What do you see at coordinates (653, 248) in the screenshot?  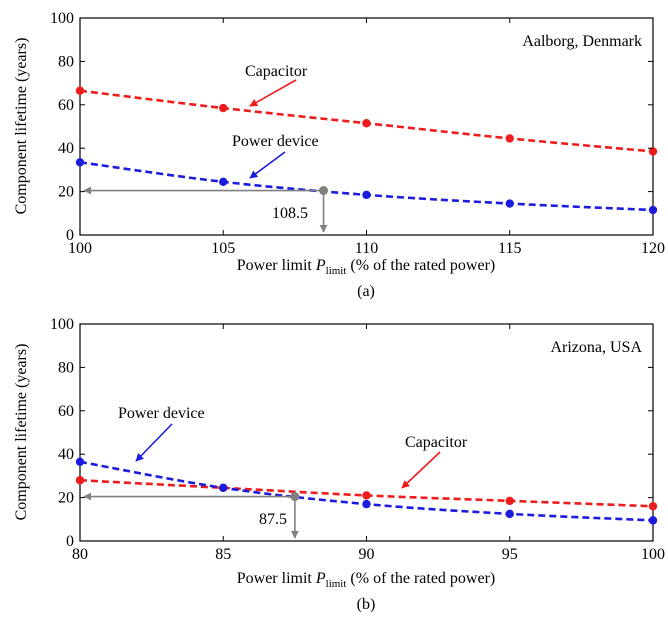 I see `x-tick-label: 120` at bounding box center [653, 248].